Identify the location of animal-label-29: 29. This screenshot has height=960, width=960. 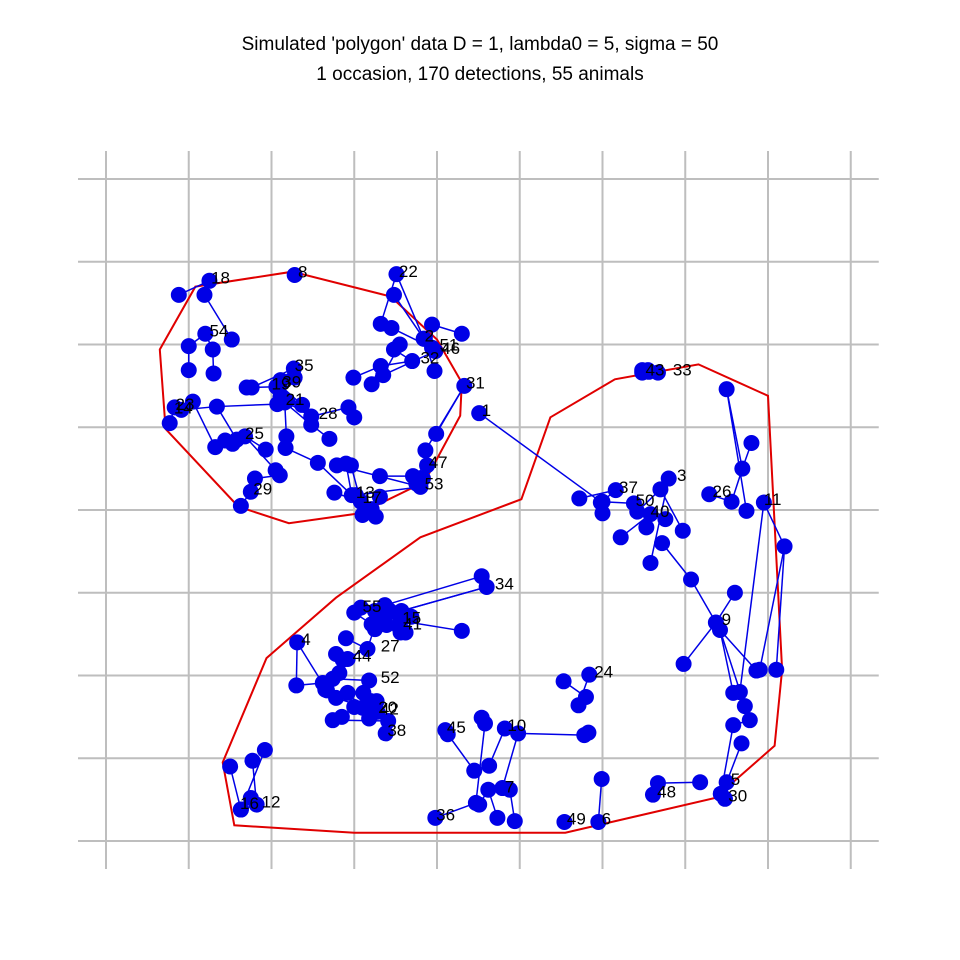
(262, 488).